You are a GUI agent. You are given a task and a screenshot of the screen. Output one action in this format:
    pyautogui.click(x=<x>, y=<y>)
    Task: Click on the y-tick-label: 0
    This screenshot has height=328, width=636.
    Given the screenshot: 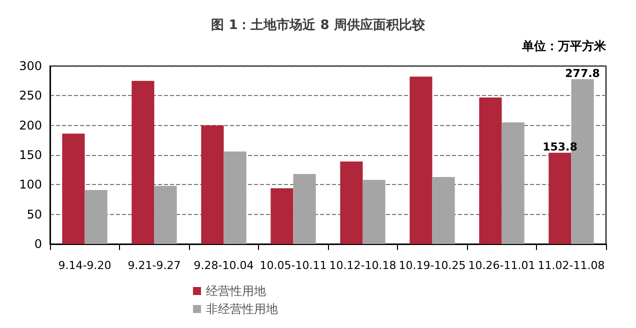 What is the action you would take?
    pyautogui.click(x=38, y=244)
    